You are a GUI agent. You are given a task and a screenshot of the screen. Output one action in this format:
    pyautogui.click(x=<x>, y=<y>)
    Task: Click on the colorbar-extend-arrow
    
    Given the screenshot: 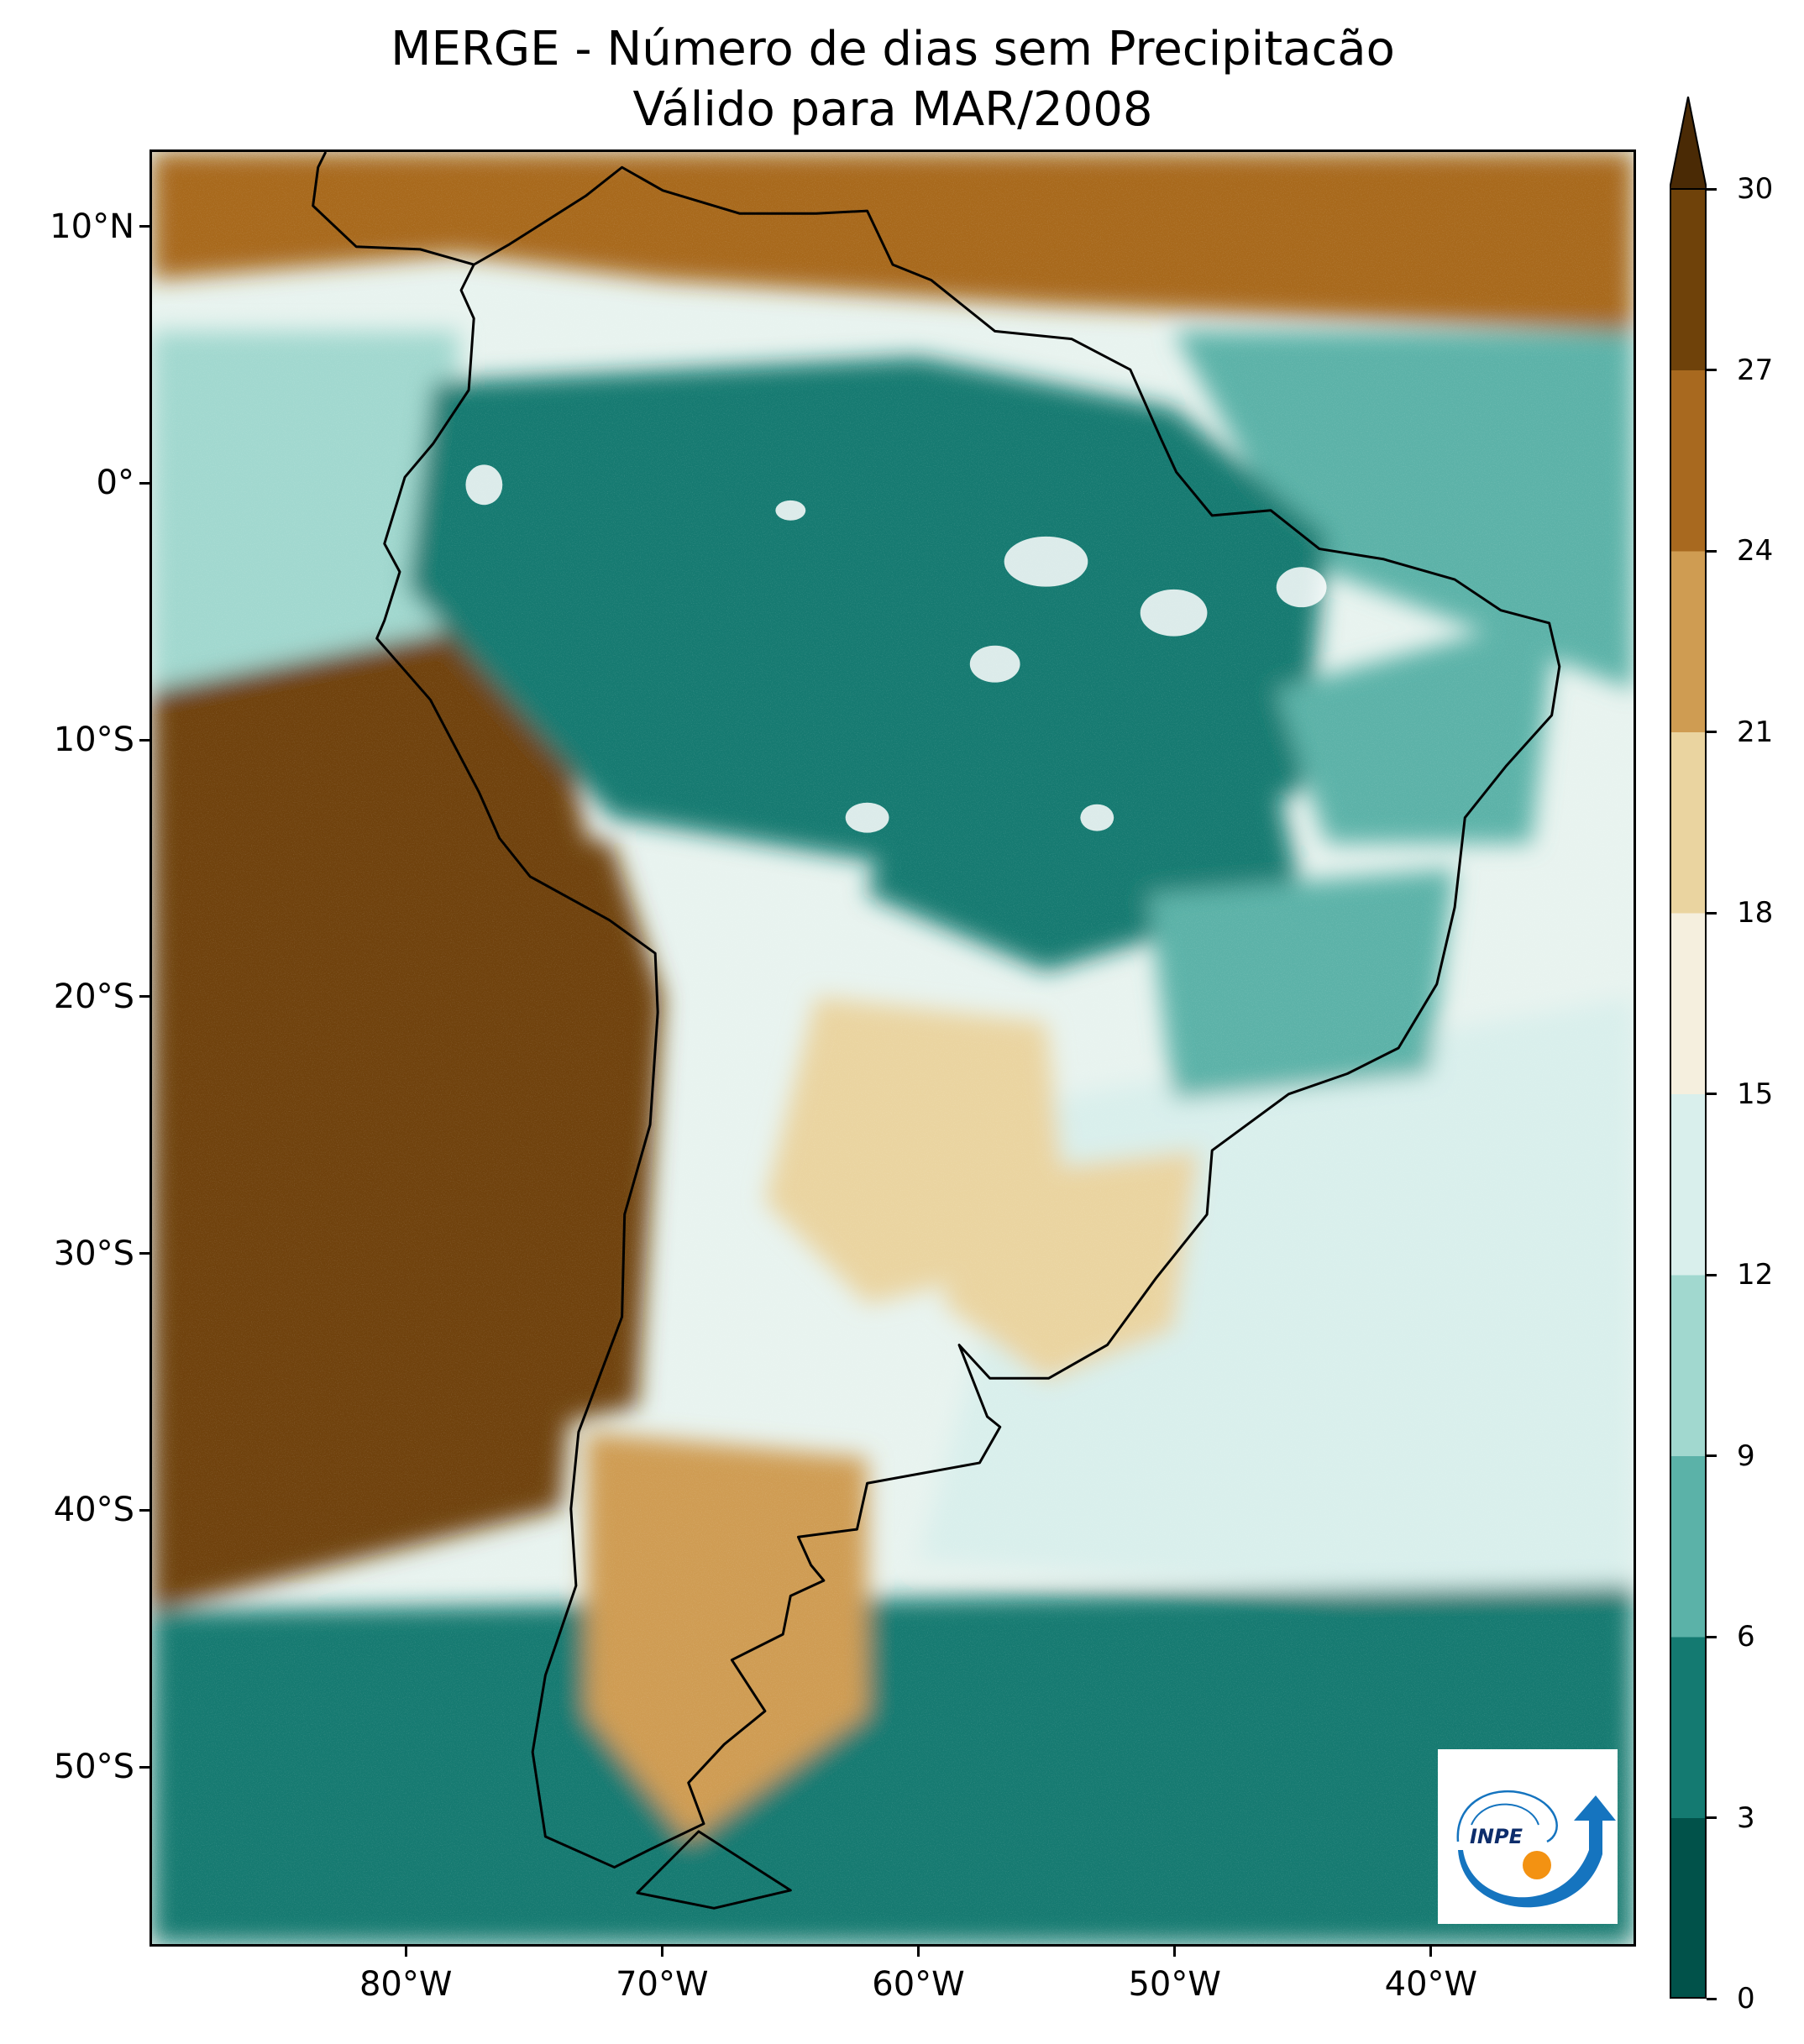 What is the action you would take?
    pyautogui.click(x=1688, y=143)
    